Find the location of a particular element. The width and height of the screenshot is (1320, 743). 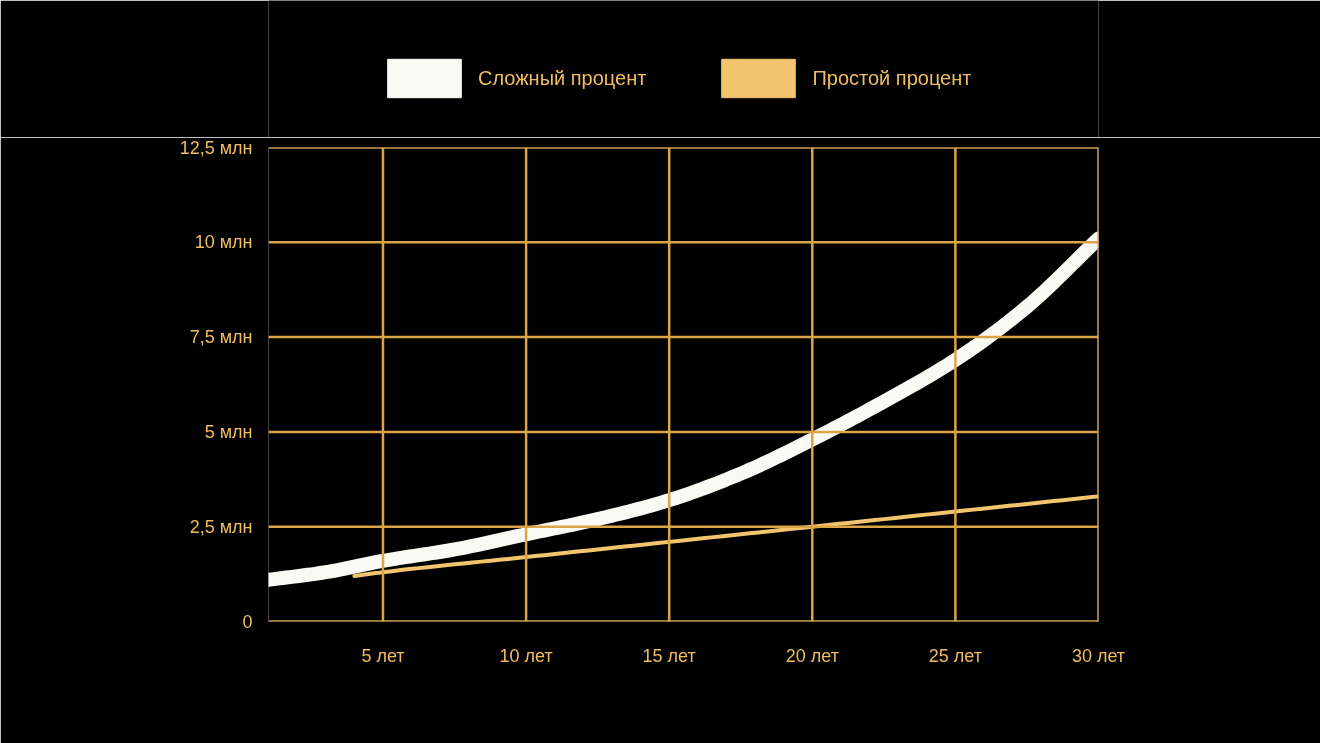

x-tick-label: 10 лет is located at coordinates (526, 655).